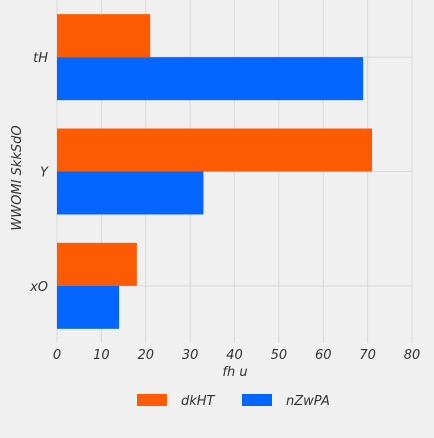 Image resolution: width=434 pixels, height=438 pixels. Describe the element at coordinates (367, 355) in the screenshot. I see `x-tick-label: 70` at that location.